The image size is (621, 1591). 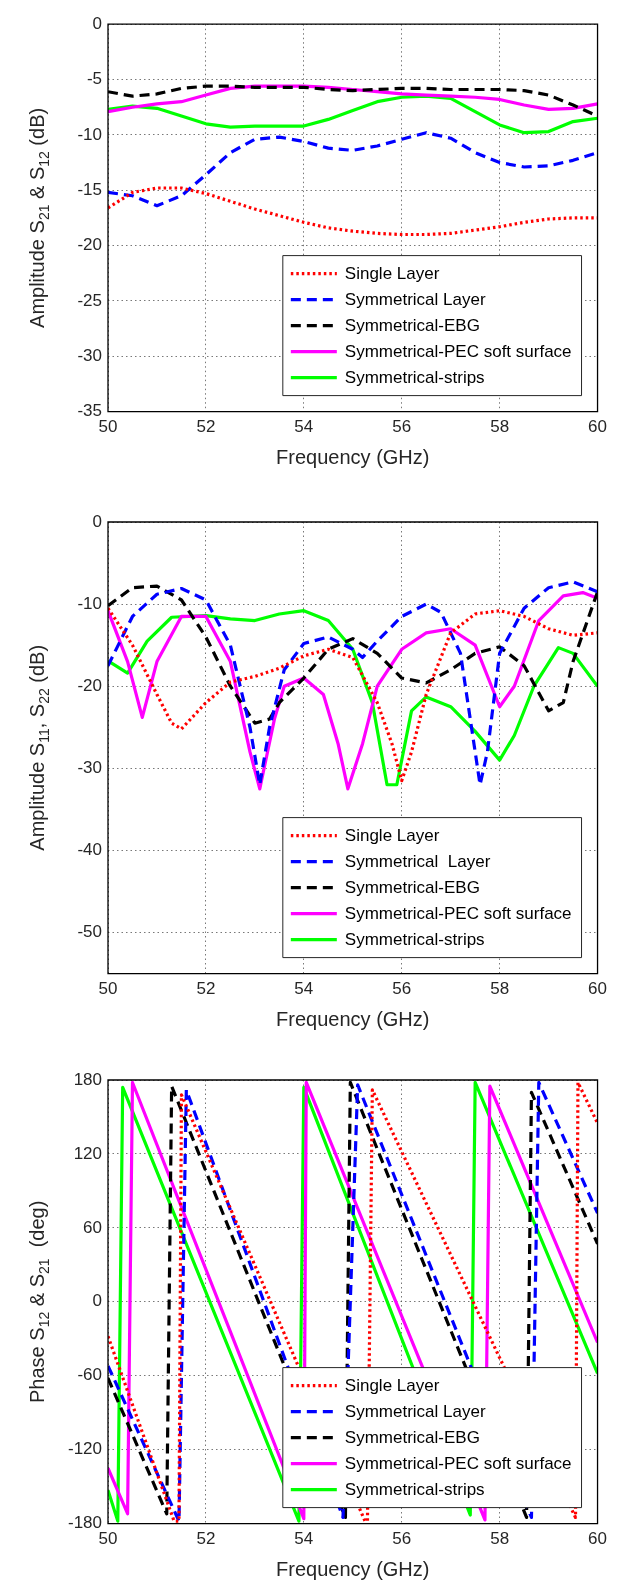 I want to click on y-axis-title: Amplitude S11, S22 (dB), so click(x=38, y=747).